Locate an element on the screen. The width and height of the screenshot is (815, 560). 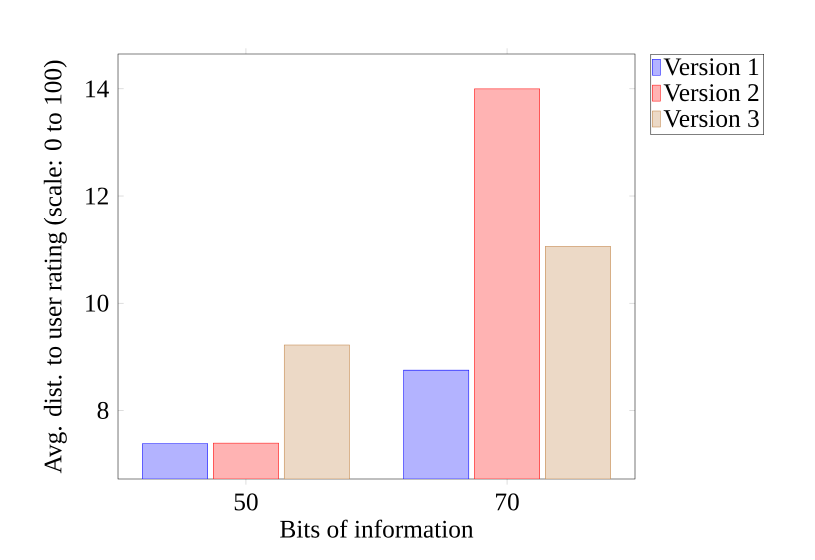
legend-label: Version 3 is located at coordinates (711, 119).